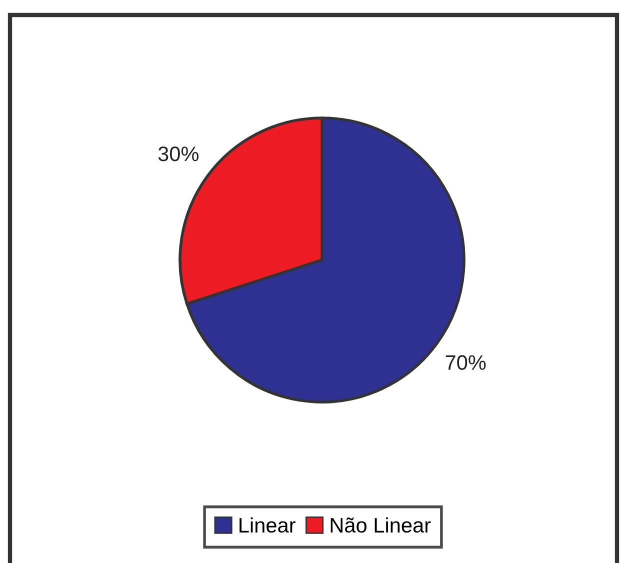 This screenshot has height=563, width=627. What do you see at coordinates (178, 154) in the screenshot?
I see `data-label: 30%` at bounding box center [178, 154].